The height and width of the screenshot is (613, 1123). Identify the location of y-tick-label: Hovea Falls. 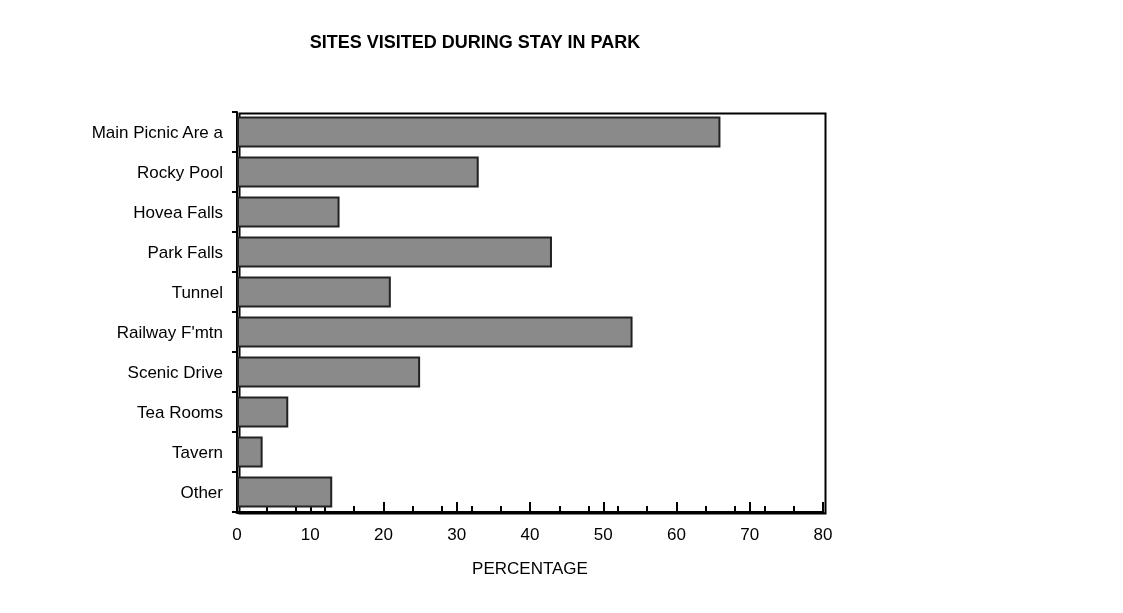
(178, 212).